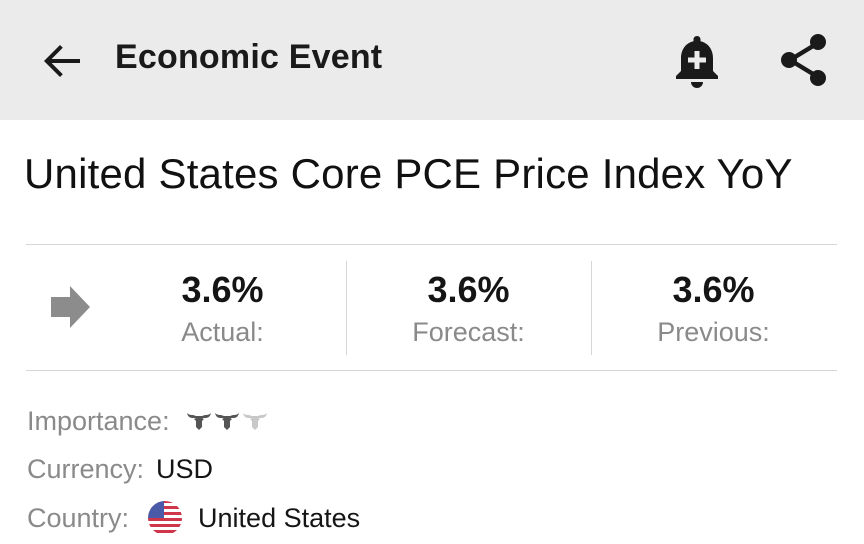 This screenshot has width=864, height=544. I want to click on currency-row: Currency: USD, so click(120, 469).